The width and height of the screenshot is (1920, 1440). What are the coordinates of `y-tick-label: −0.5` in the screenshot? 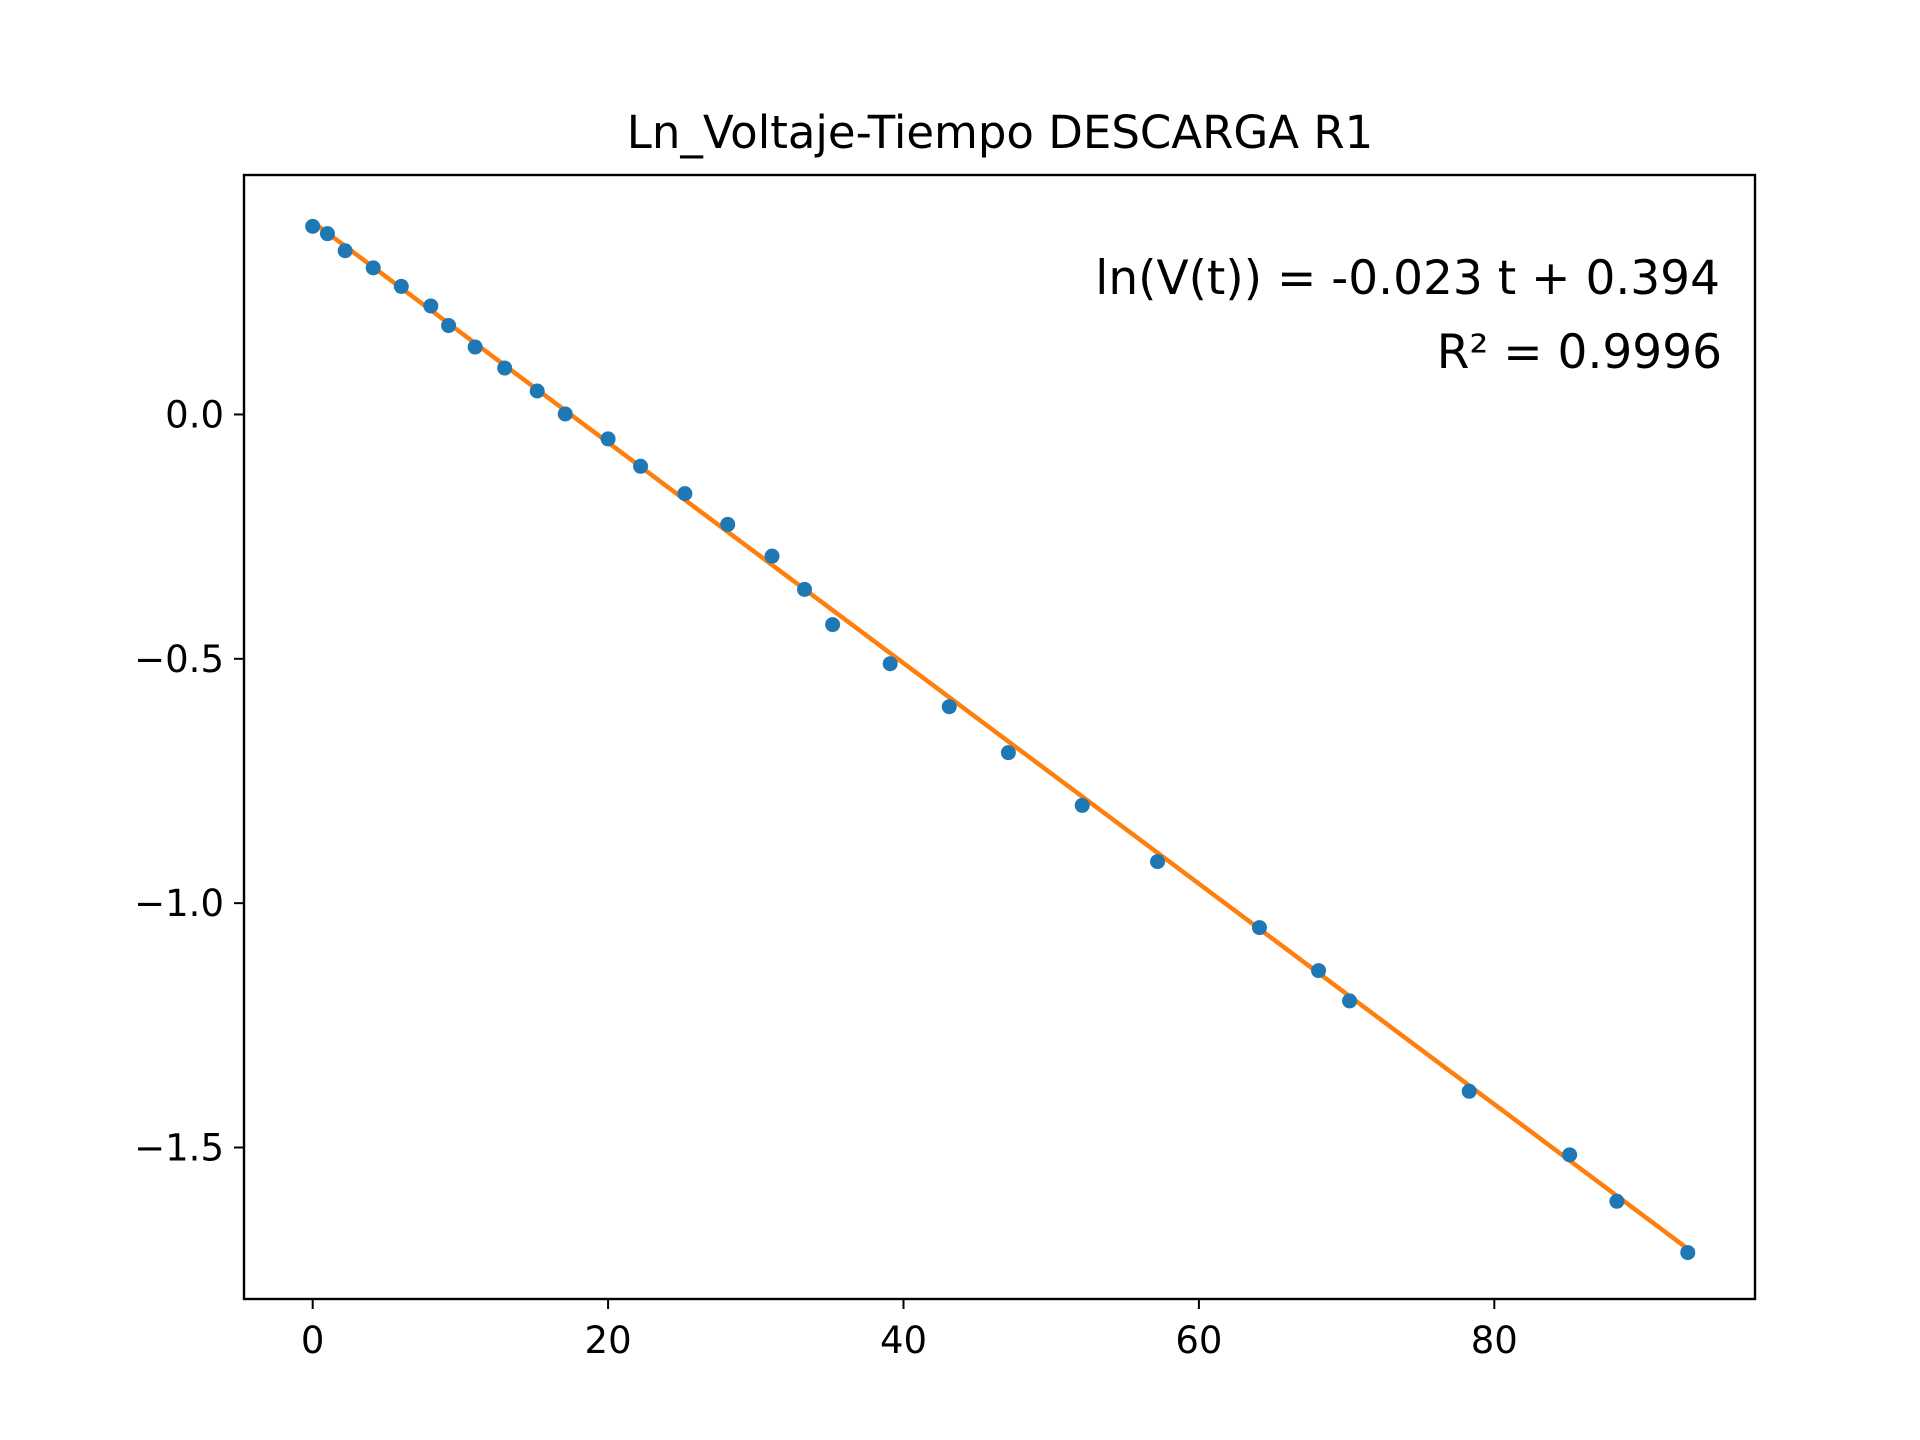 It's located at (179, 659).